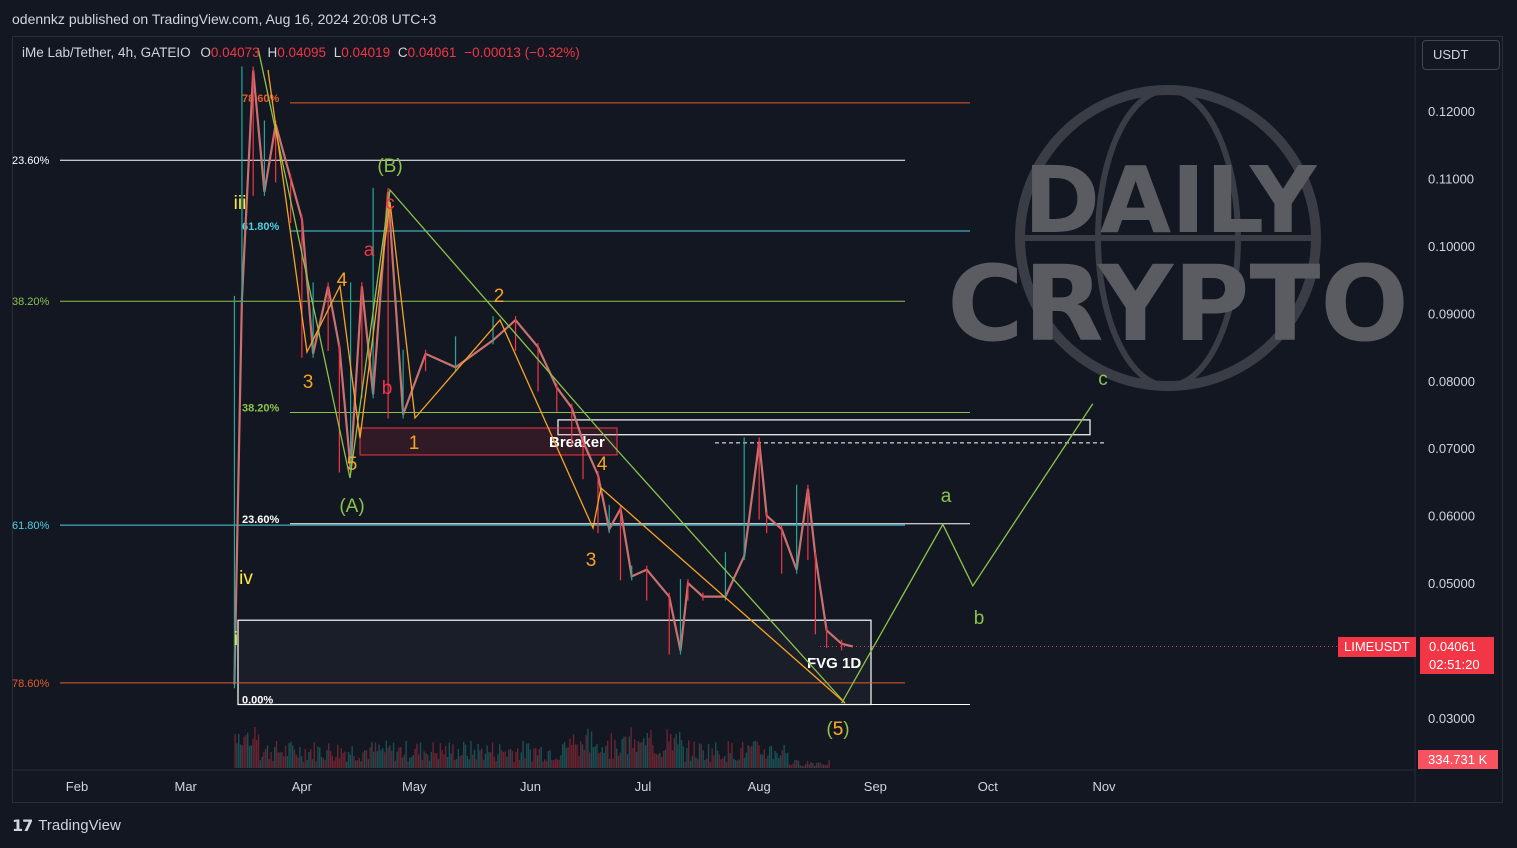  Describe the element at coordinates (342, 280) in the screenshot. I see `wave-label-minor: 4` at that location.